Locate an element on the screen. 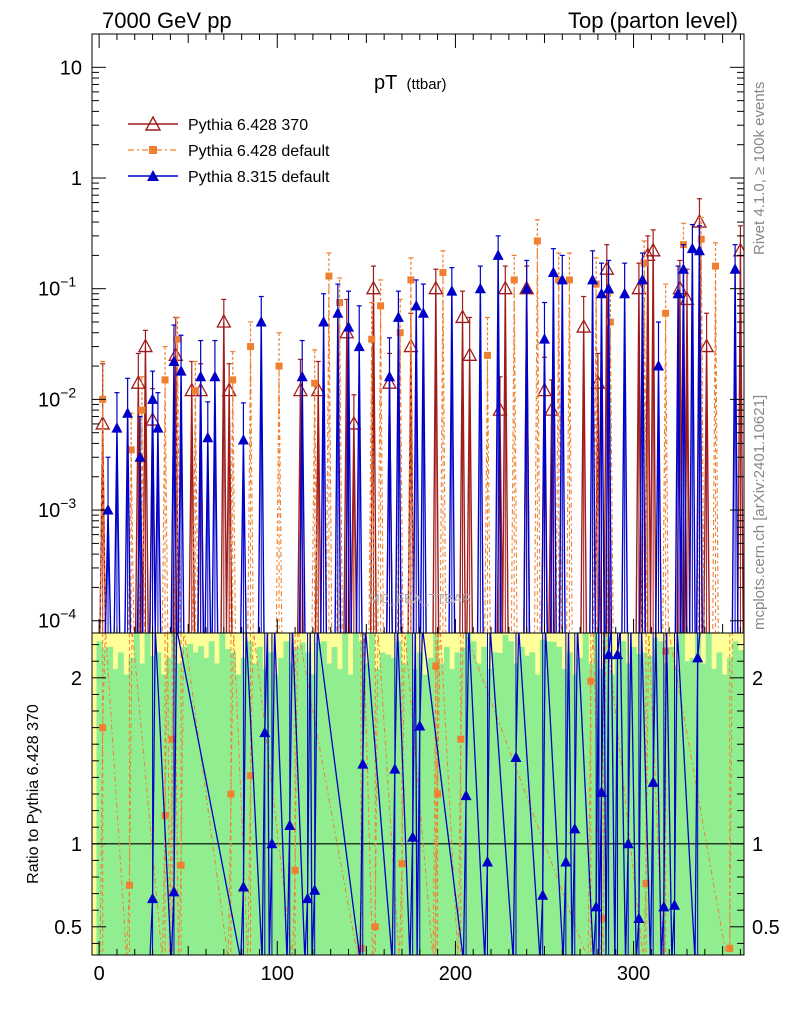  x-tick-label: 100 is located at coordinates (277, 974).